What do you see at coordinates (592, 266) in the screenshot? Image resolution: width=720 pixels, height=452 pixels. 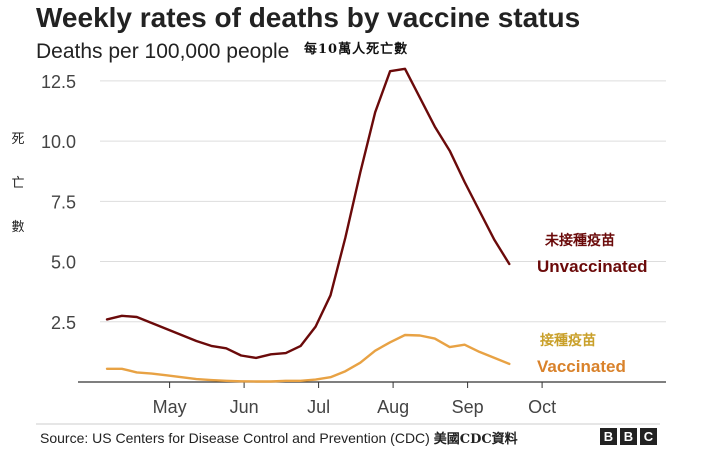 I see `series-label-unvaccinated: Unvaccinated` at bounding box center [592, 266].